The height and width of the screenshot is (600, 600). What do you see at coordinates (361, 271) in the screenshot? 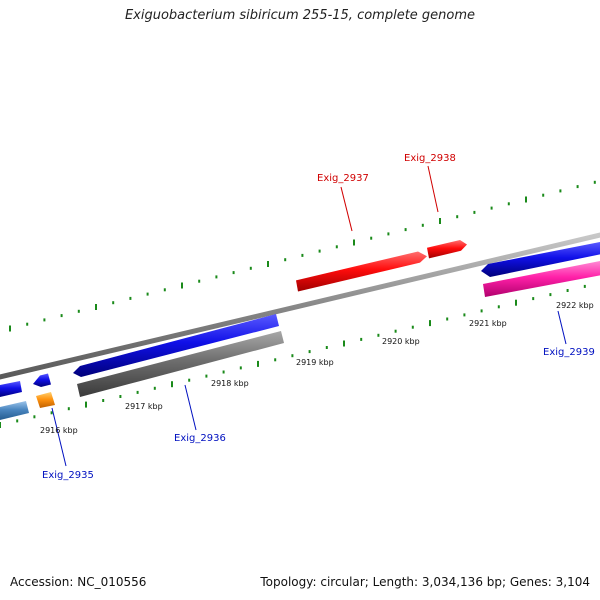
I see `gene-exig-2937-arrow` at bounding box center [361, 271].